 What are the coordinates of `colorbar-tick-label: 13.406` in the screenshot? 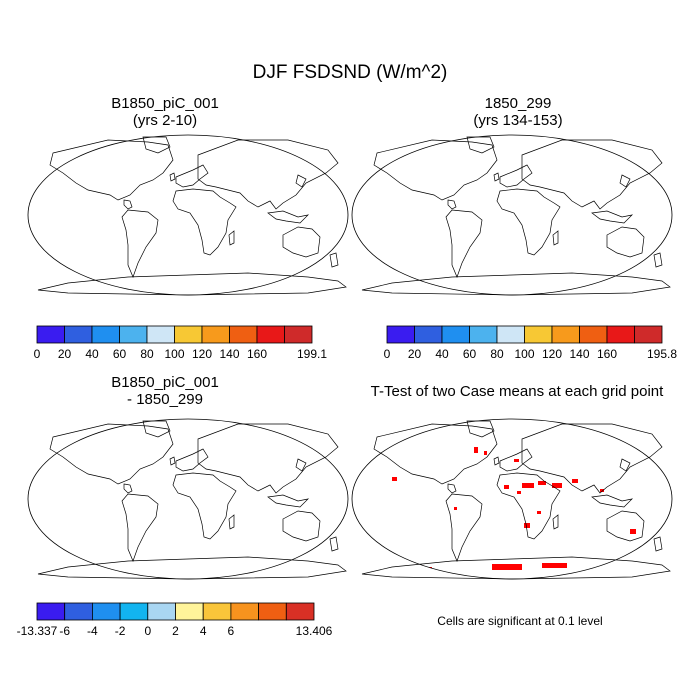 It's located at (314, 631).